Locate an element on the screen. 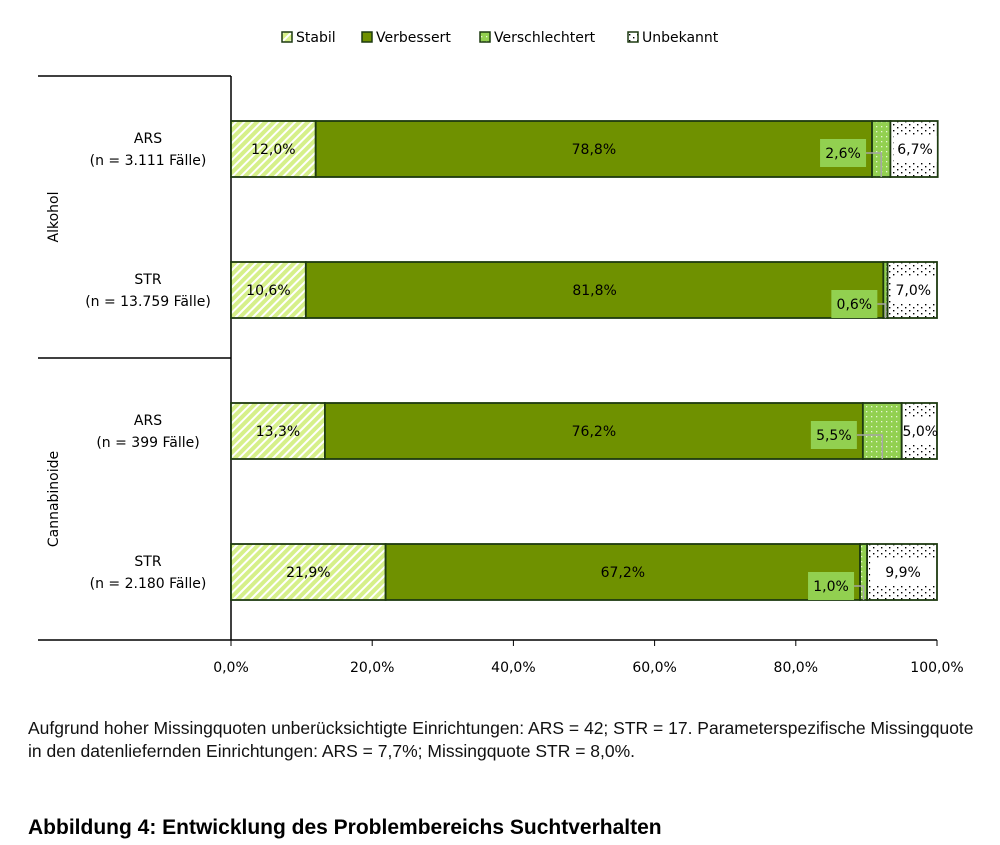  row-n-label: (n = 13.759 Fälle) is located at coordinates (148, 302).